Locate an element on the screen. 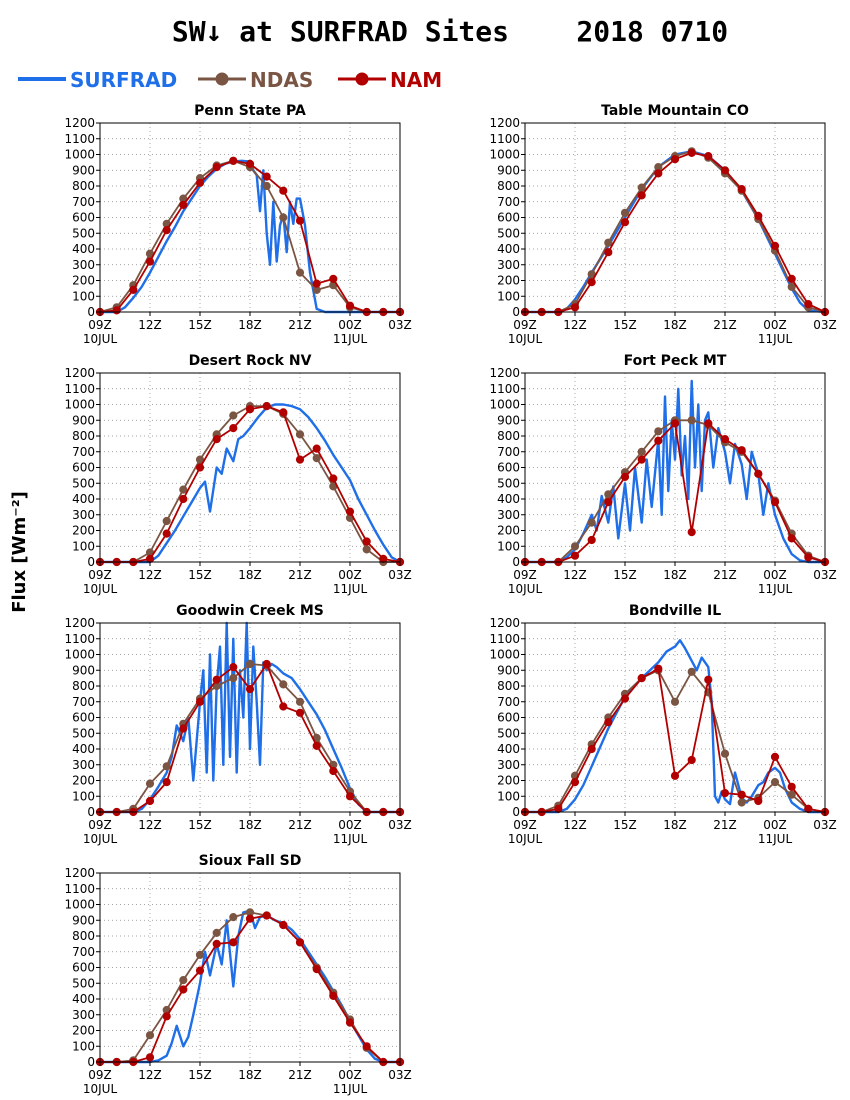  legend-label-ndas: NDAS is located at coordinates (281, 80).